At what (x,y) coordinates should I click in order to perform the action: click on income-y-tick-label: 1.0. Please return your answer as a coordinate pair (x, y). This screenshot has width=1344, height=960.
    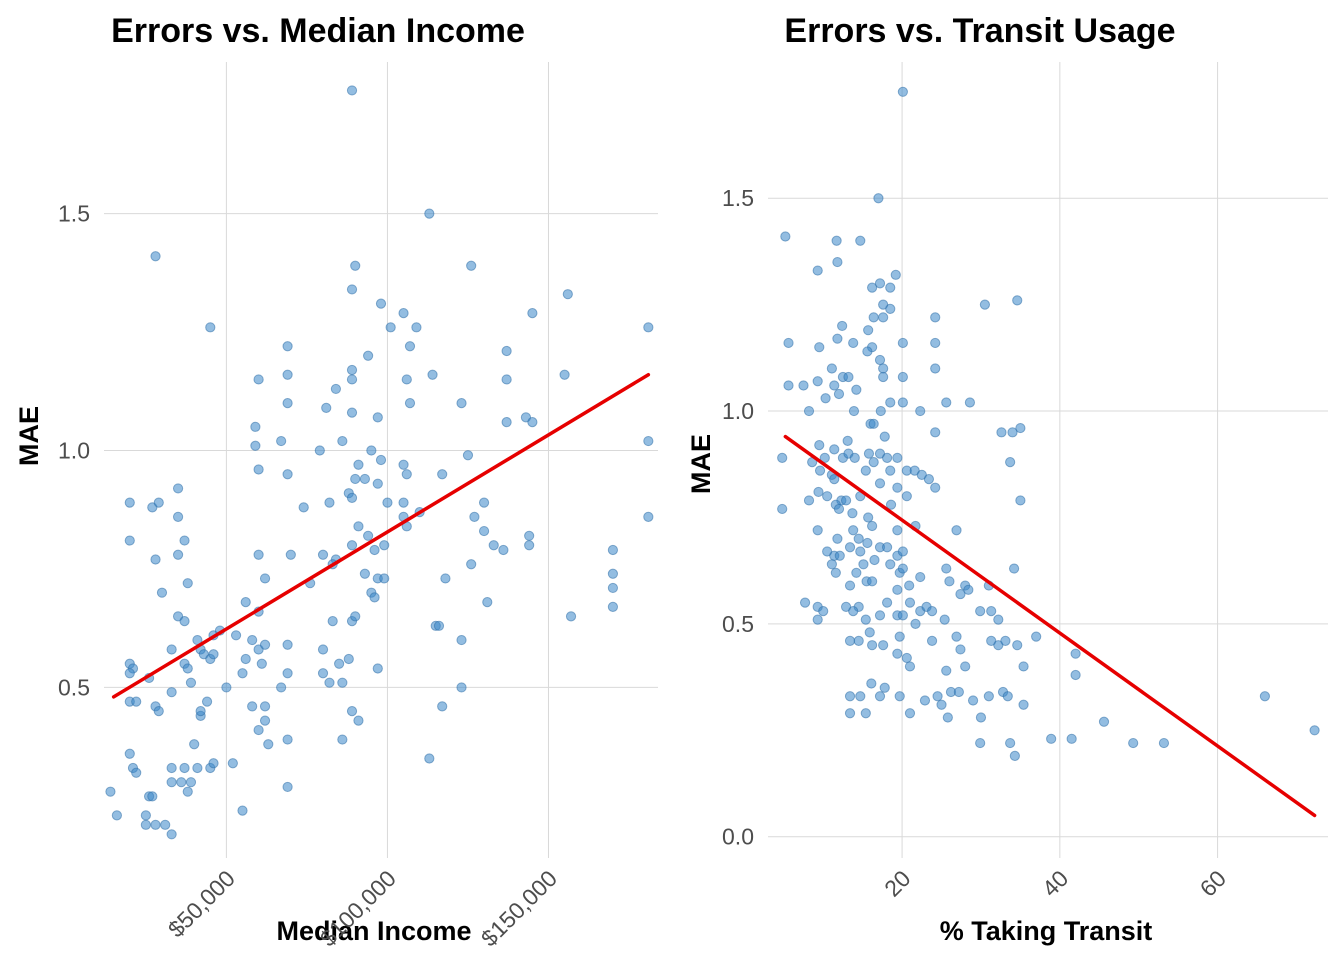
    Looking at the image, I should click on (74, 451).